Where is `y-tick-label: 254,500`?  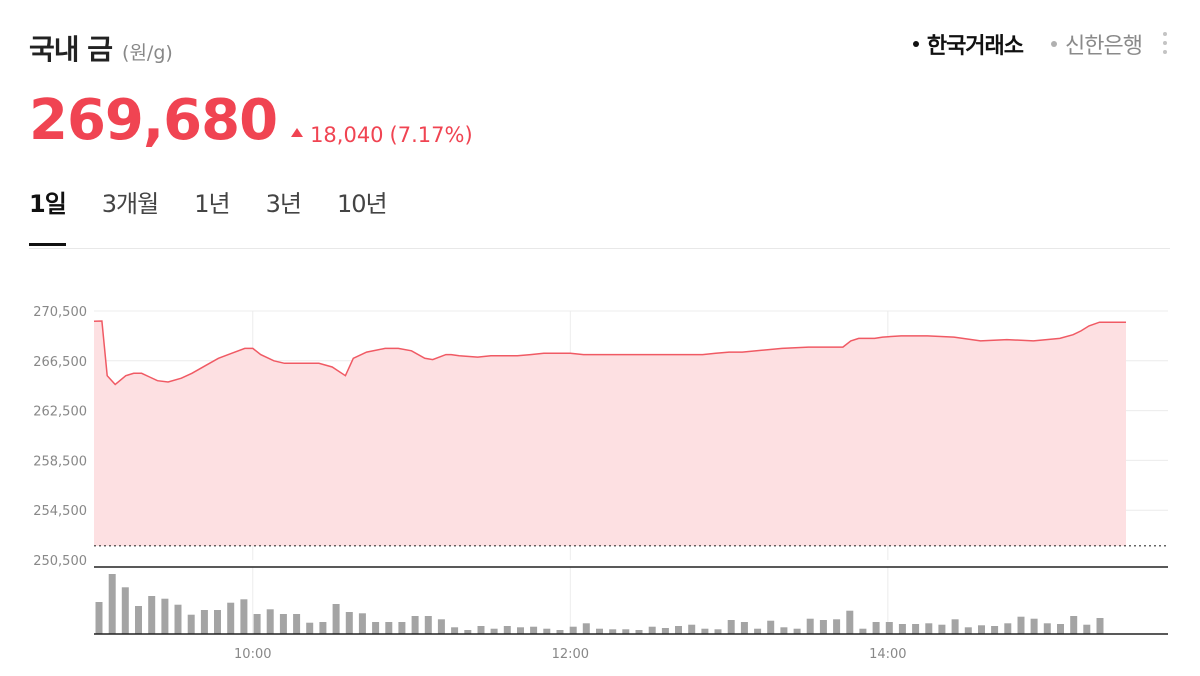
y-tick-label: 254,500 is located at coordinates (60, 511).